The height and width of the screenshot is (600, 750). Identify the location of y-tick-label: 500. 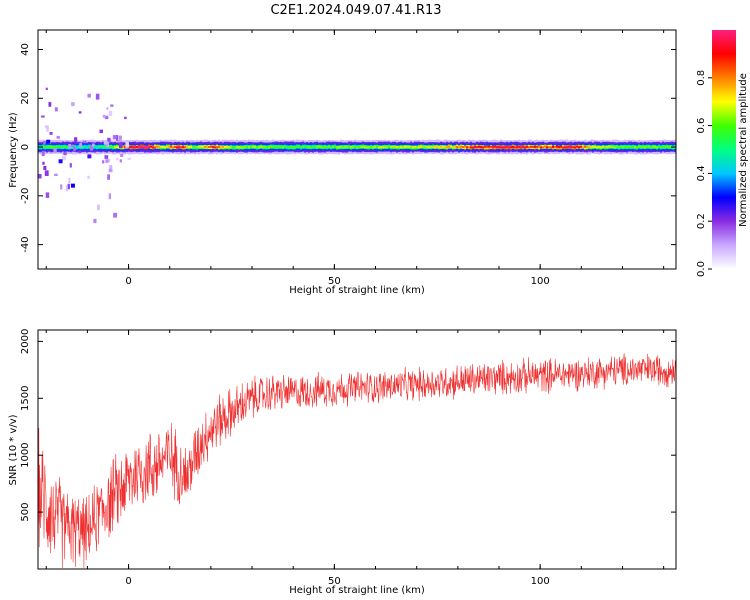
(25, 512).